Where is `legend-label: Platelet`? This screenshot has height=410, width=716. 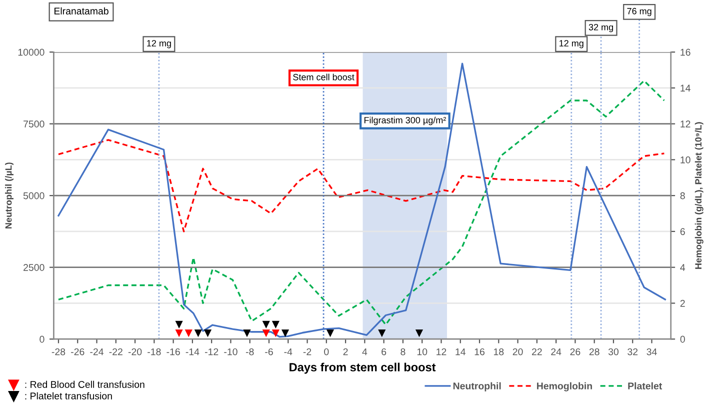 legend-label: Platelet is located at coordinates (645, 386).